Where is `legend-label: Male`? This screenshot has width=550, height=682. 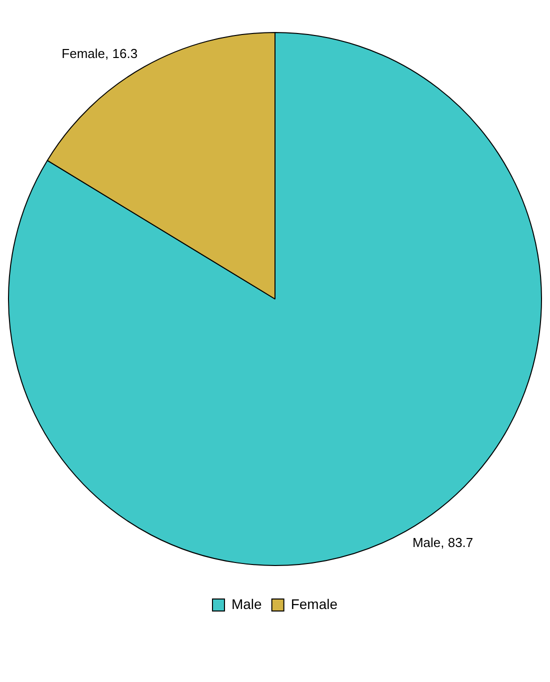
legend-label: Male is located at coordinates (246, 604).